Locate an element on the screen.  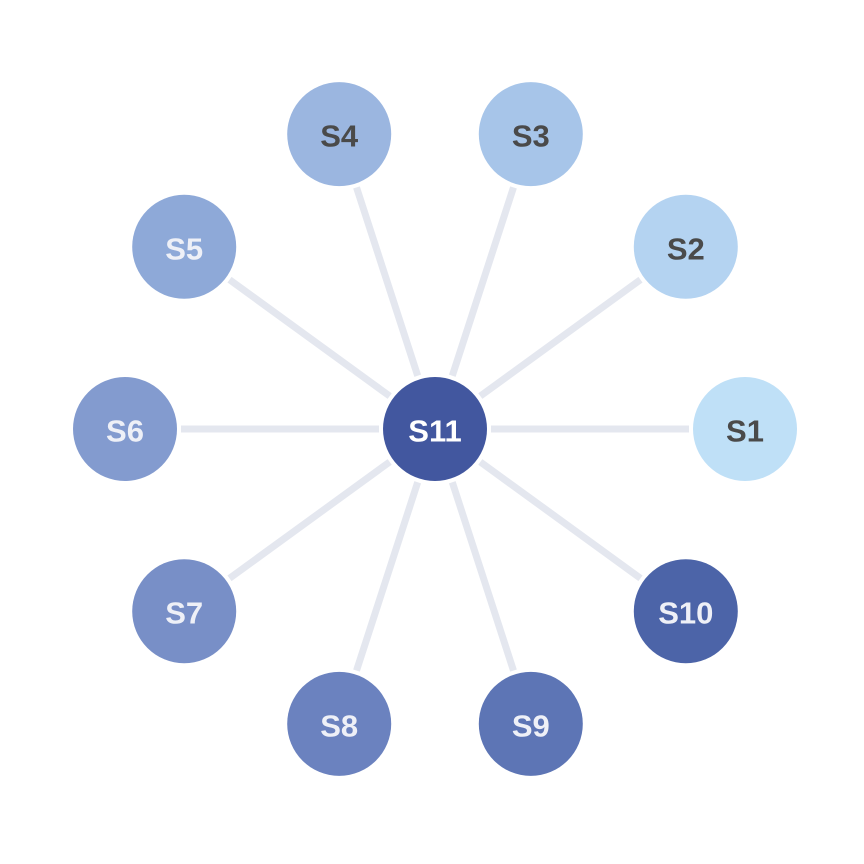
edge-s11-s8 is located at coordinates (387, 576).